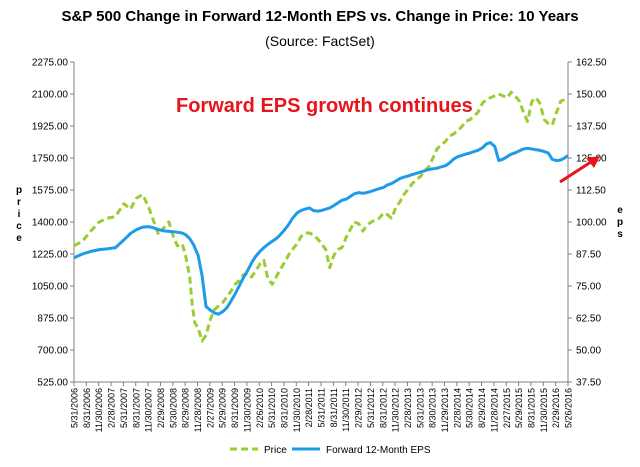 This screenshot has height=467, width=640. I want to click on y2-tick-label: 137.50, so click(591, 127).